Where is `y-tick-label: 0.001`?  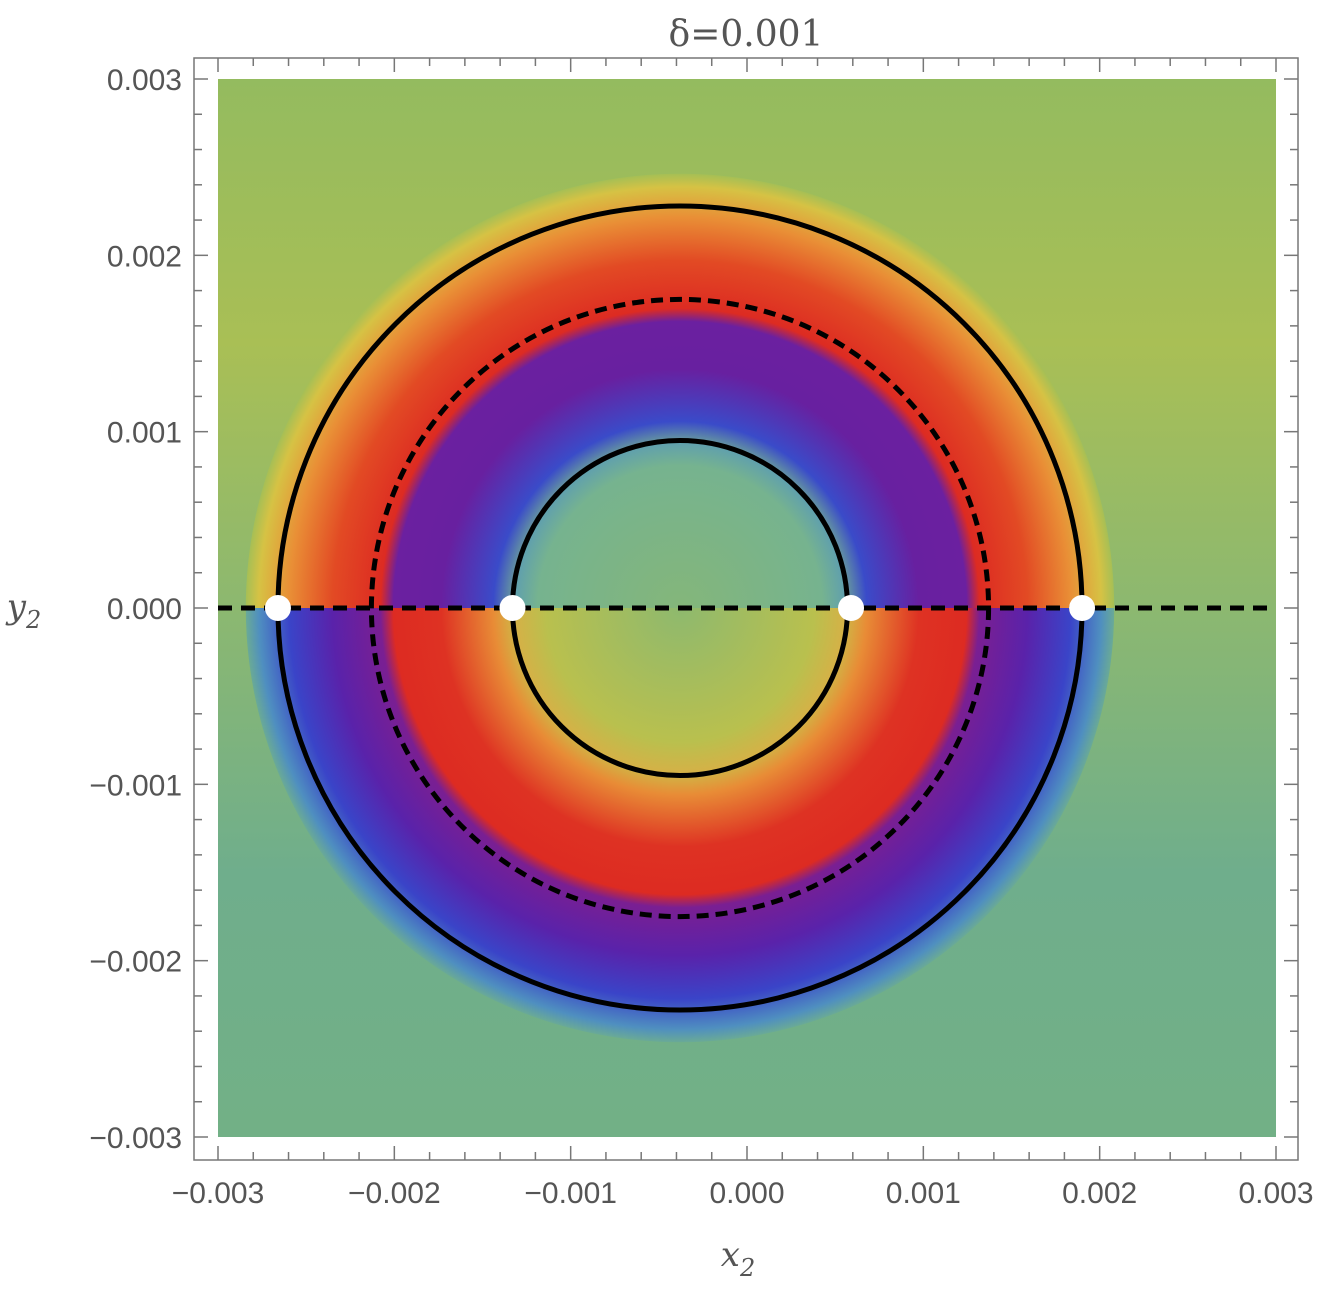
y-tick-label: 0.001 is located at coordinates (144, 433).